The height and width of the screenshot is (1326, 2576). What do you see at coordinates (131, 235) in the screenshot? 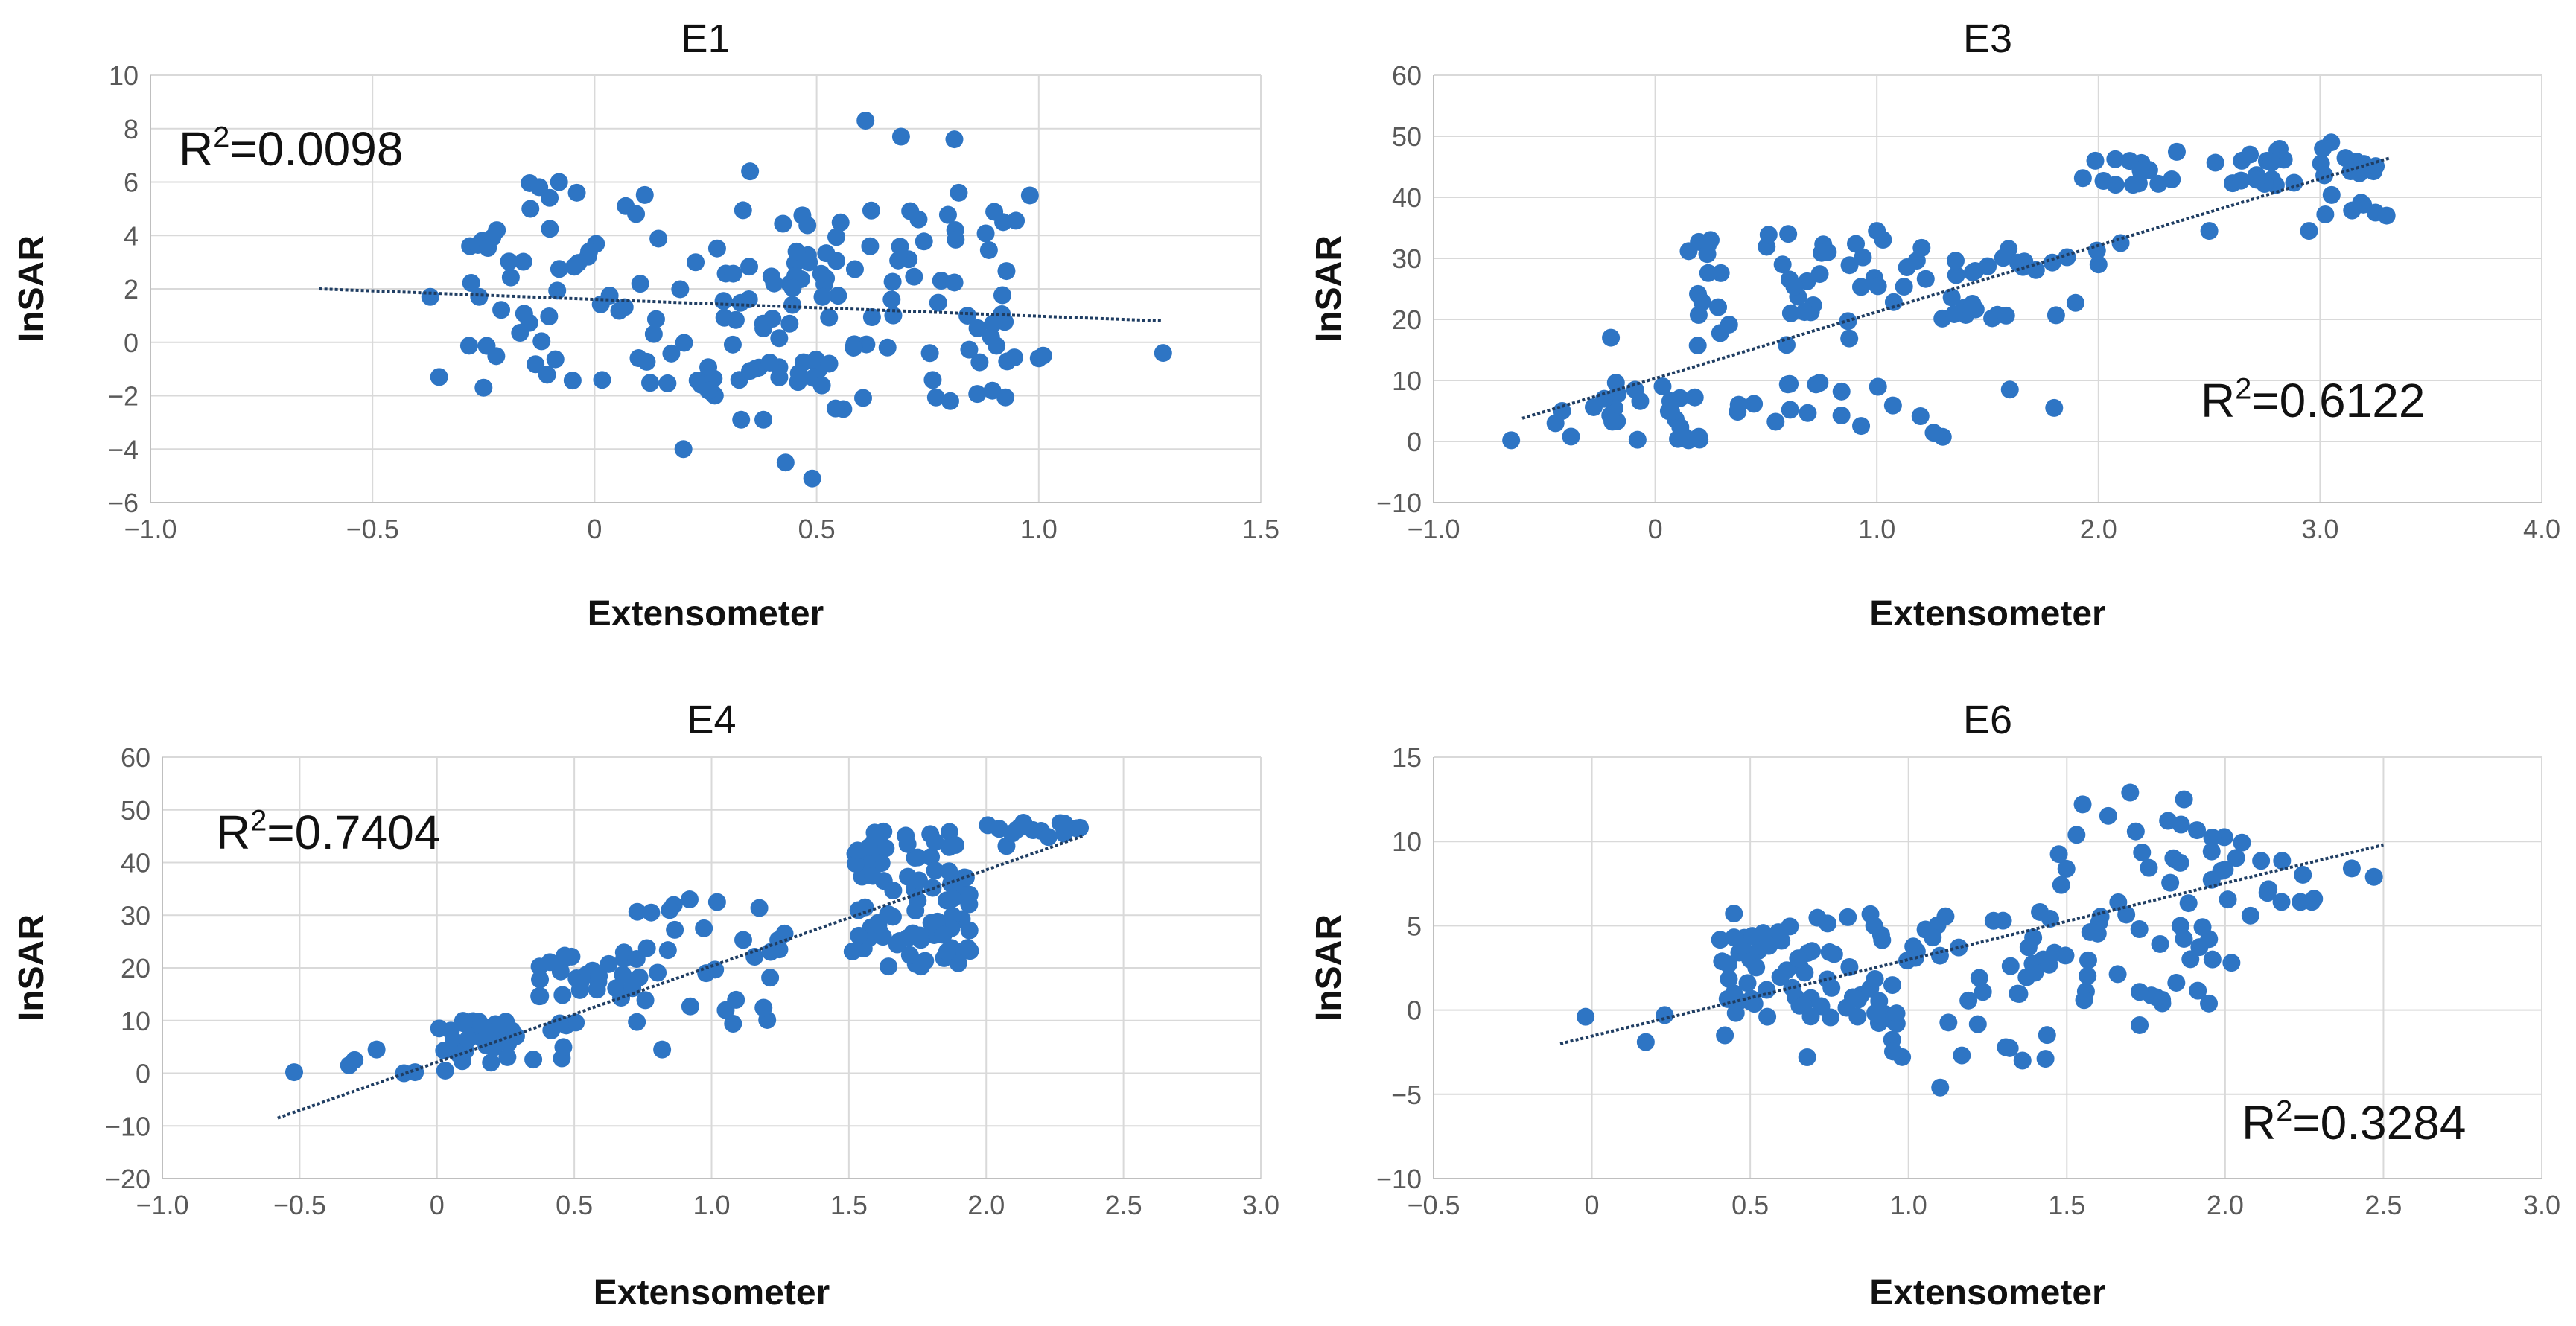
I see `chart-e1-y-tick-label: 4` at bounding box center [131, 235].